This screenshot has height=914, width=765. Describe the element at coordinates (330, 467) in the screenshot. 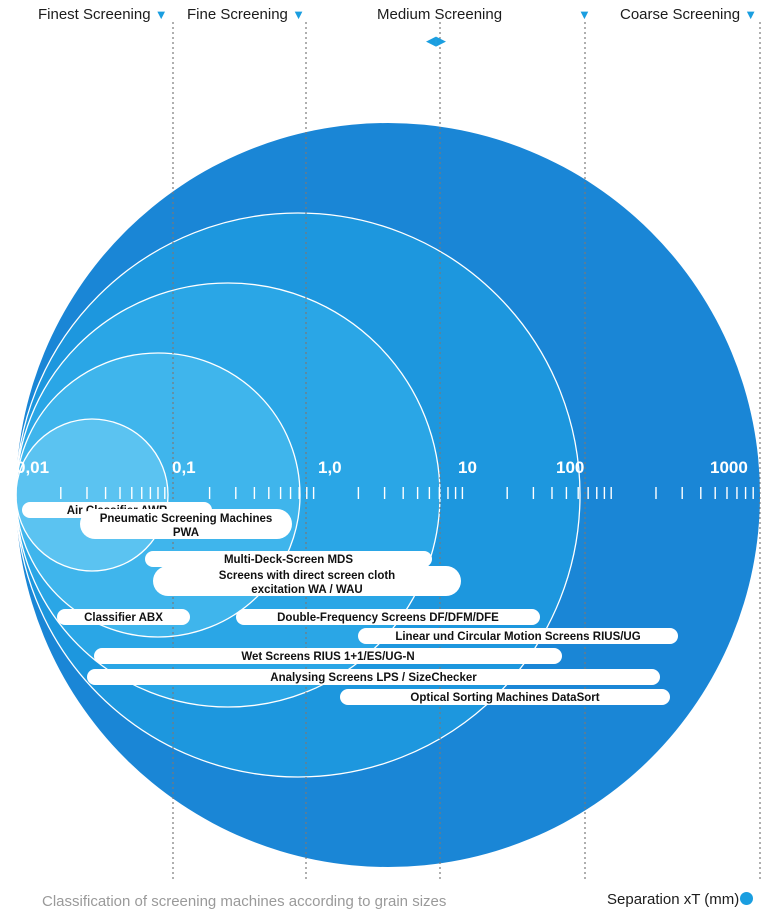

I see `scale-tick-label: 1,0` at that location.